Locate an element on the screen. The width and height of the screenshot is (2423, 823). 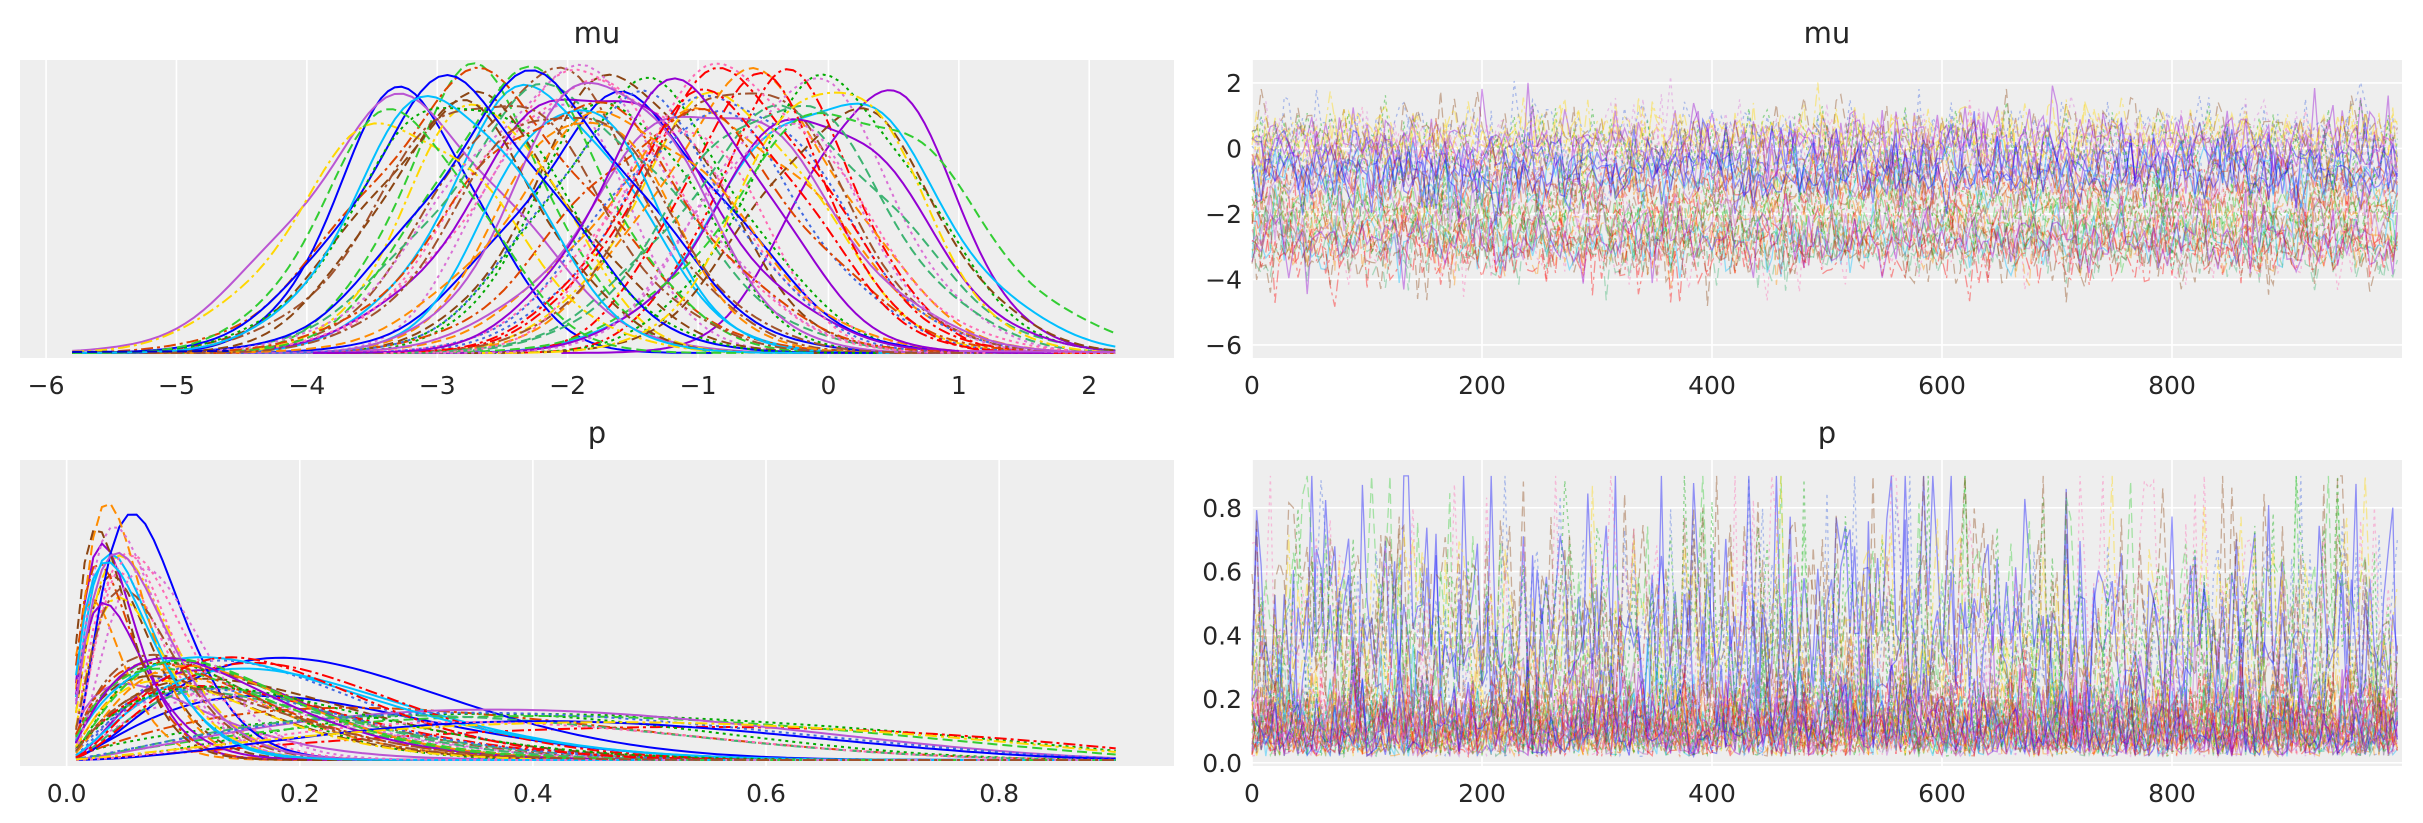
x-tick-label: 800 is located at coordinates (2172, 793).